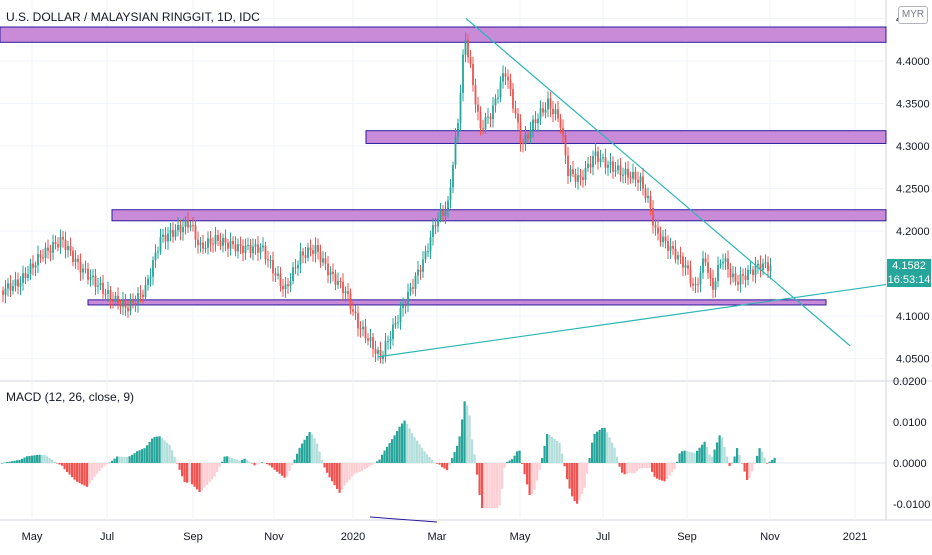  What do you see at coordinates (909, 266) in the screenshot?
I see `current-price-tag: 4.1582` at bounding box center [909, 266].